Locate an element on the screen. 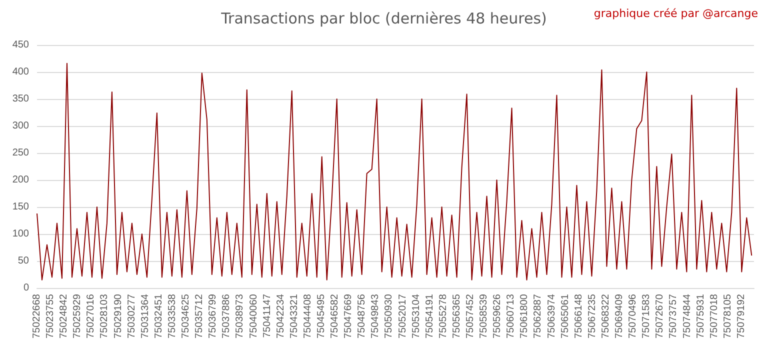  x-tick-label: 75045495 is located at coordinates (321, 316).